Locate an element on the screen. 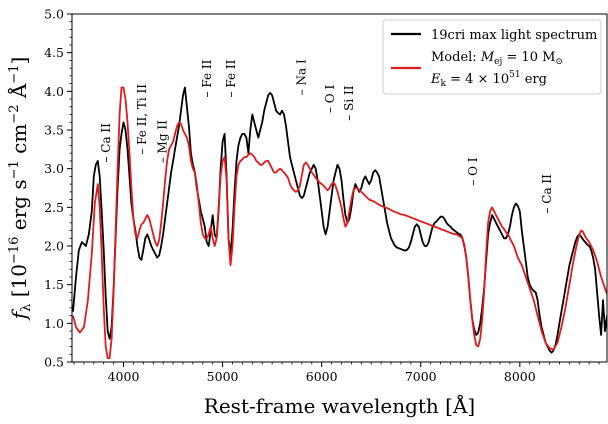 Image resolution: width=608 pixels, height=424 pixels. x-tick-label: 6000 is located at coordinates (322, 376).